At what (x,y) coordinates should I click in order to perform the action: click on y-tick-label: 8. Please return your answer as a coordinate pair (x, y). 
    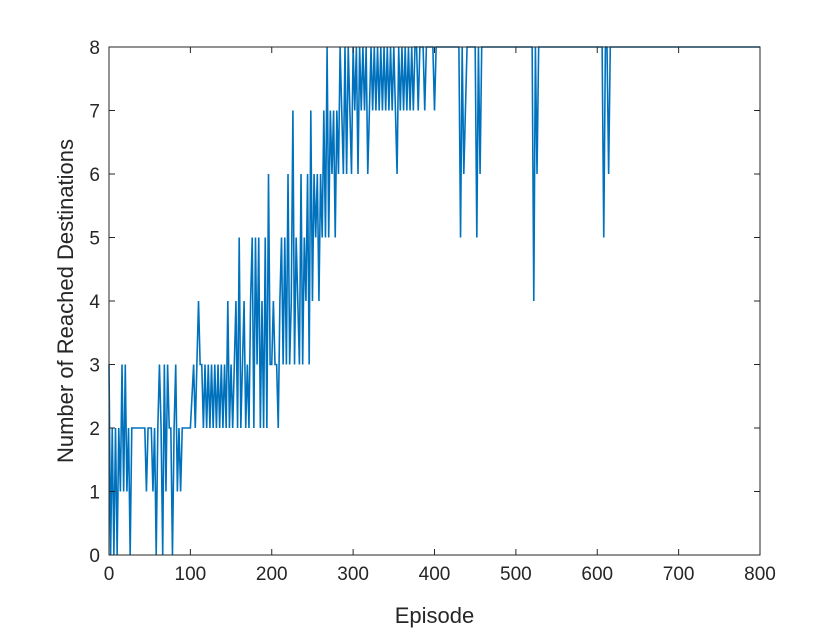
    Looking at the image, I should click on (94, 48).